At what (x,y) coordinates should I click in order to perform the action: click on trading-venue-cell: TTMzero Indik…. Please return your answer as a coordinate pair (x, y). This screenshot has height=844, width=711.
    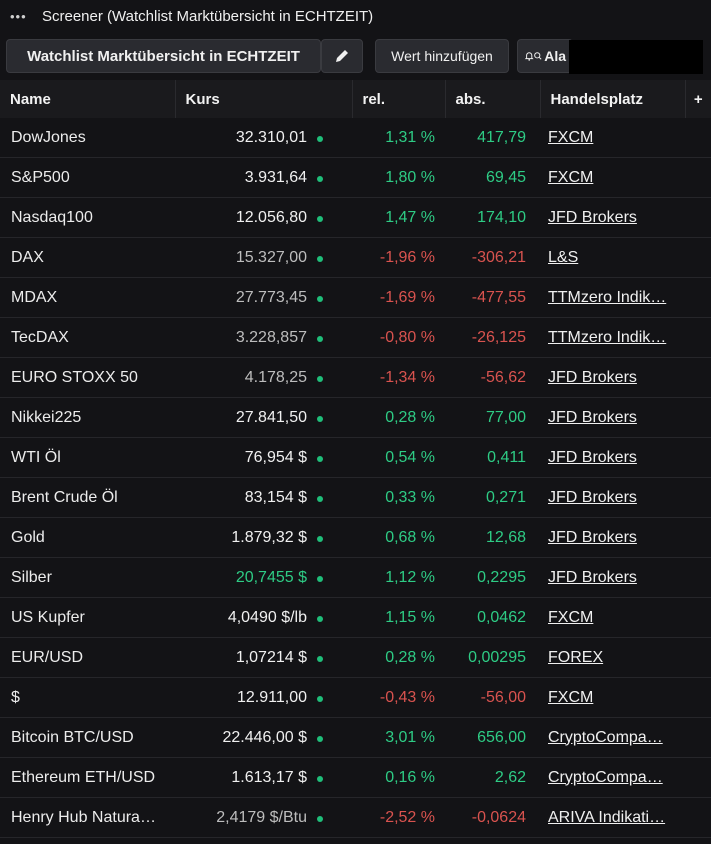
    Looking at the image, I should click on (625, 337).